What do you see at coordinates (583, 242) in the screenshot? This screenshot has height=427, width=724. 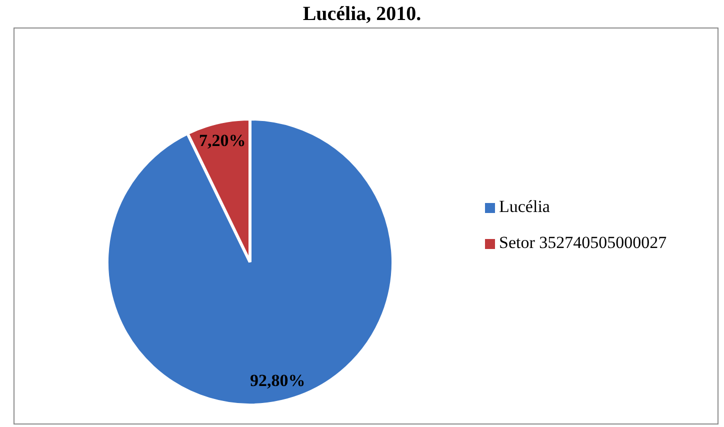 I see `legend-label: Setor 352740505000027` at bounding box center [583, 242].